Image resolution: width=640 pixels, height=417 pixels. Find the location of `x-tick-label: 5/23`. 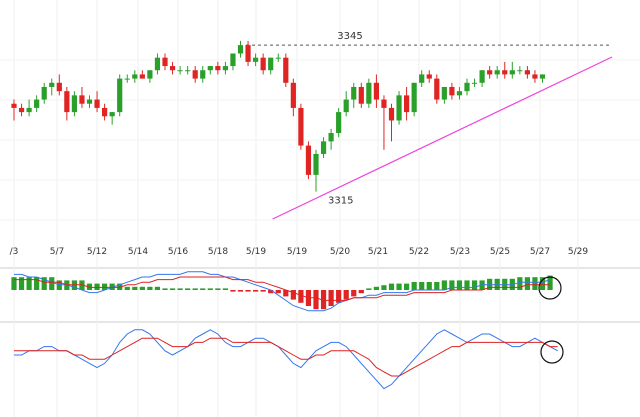

x-tick-label: 5/23 is located at coordinates (460, 252).